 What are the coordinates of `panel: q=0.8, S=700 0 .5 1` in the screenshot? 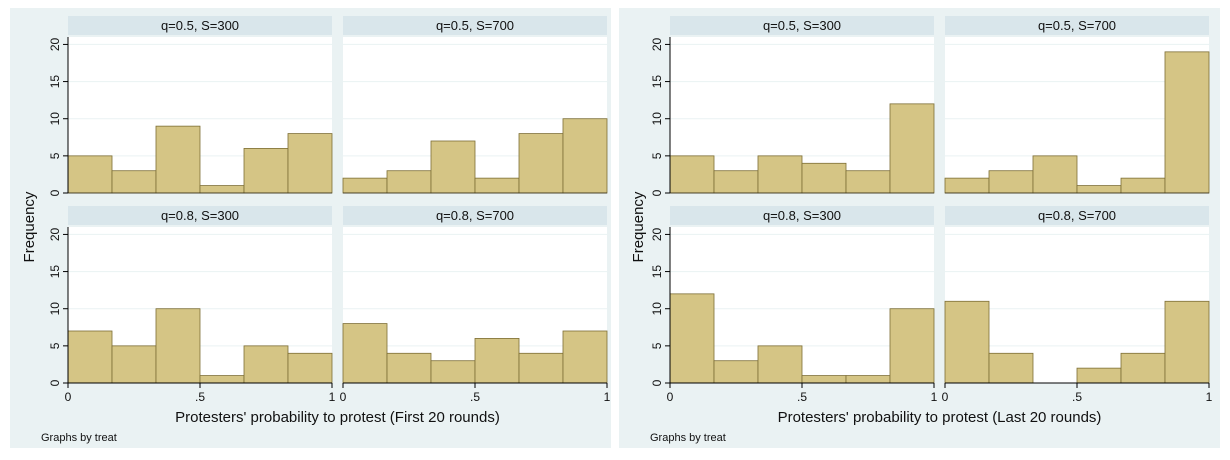 It's located at (475, 305).